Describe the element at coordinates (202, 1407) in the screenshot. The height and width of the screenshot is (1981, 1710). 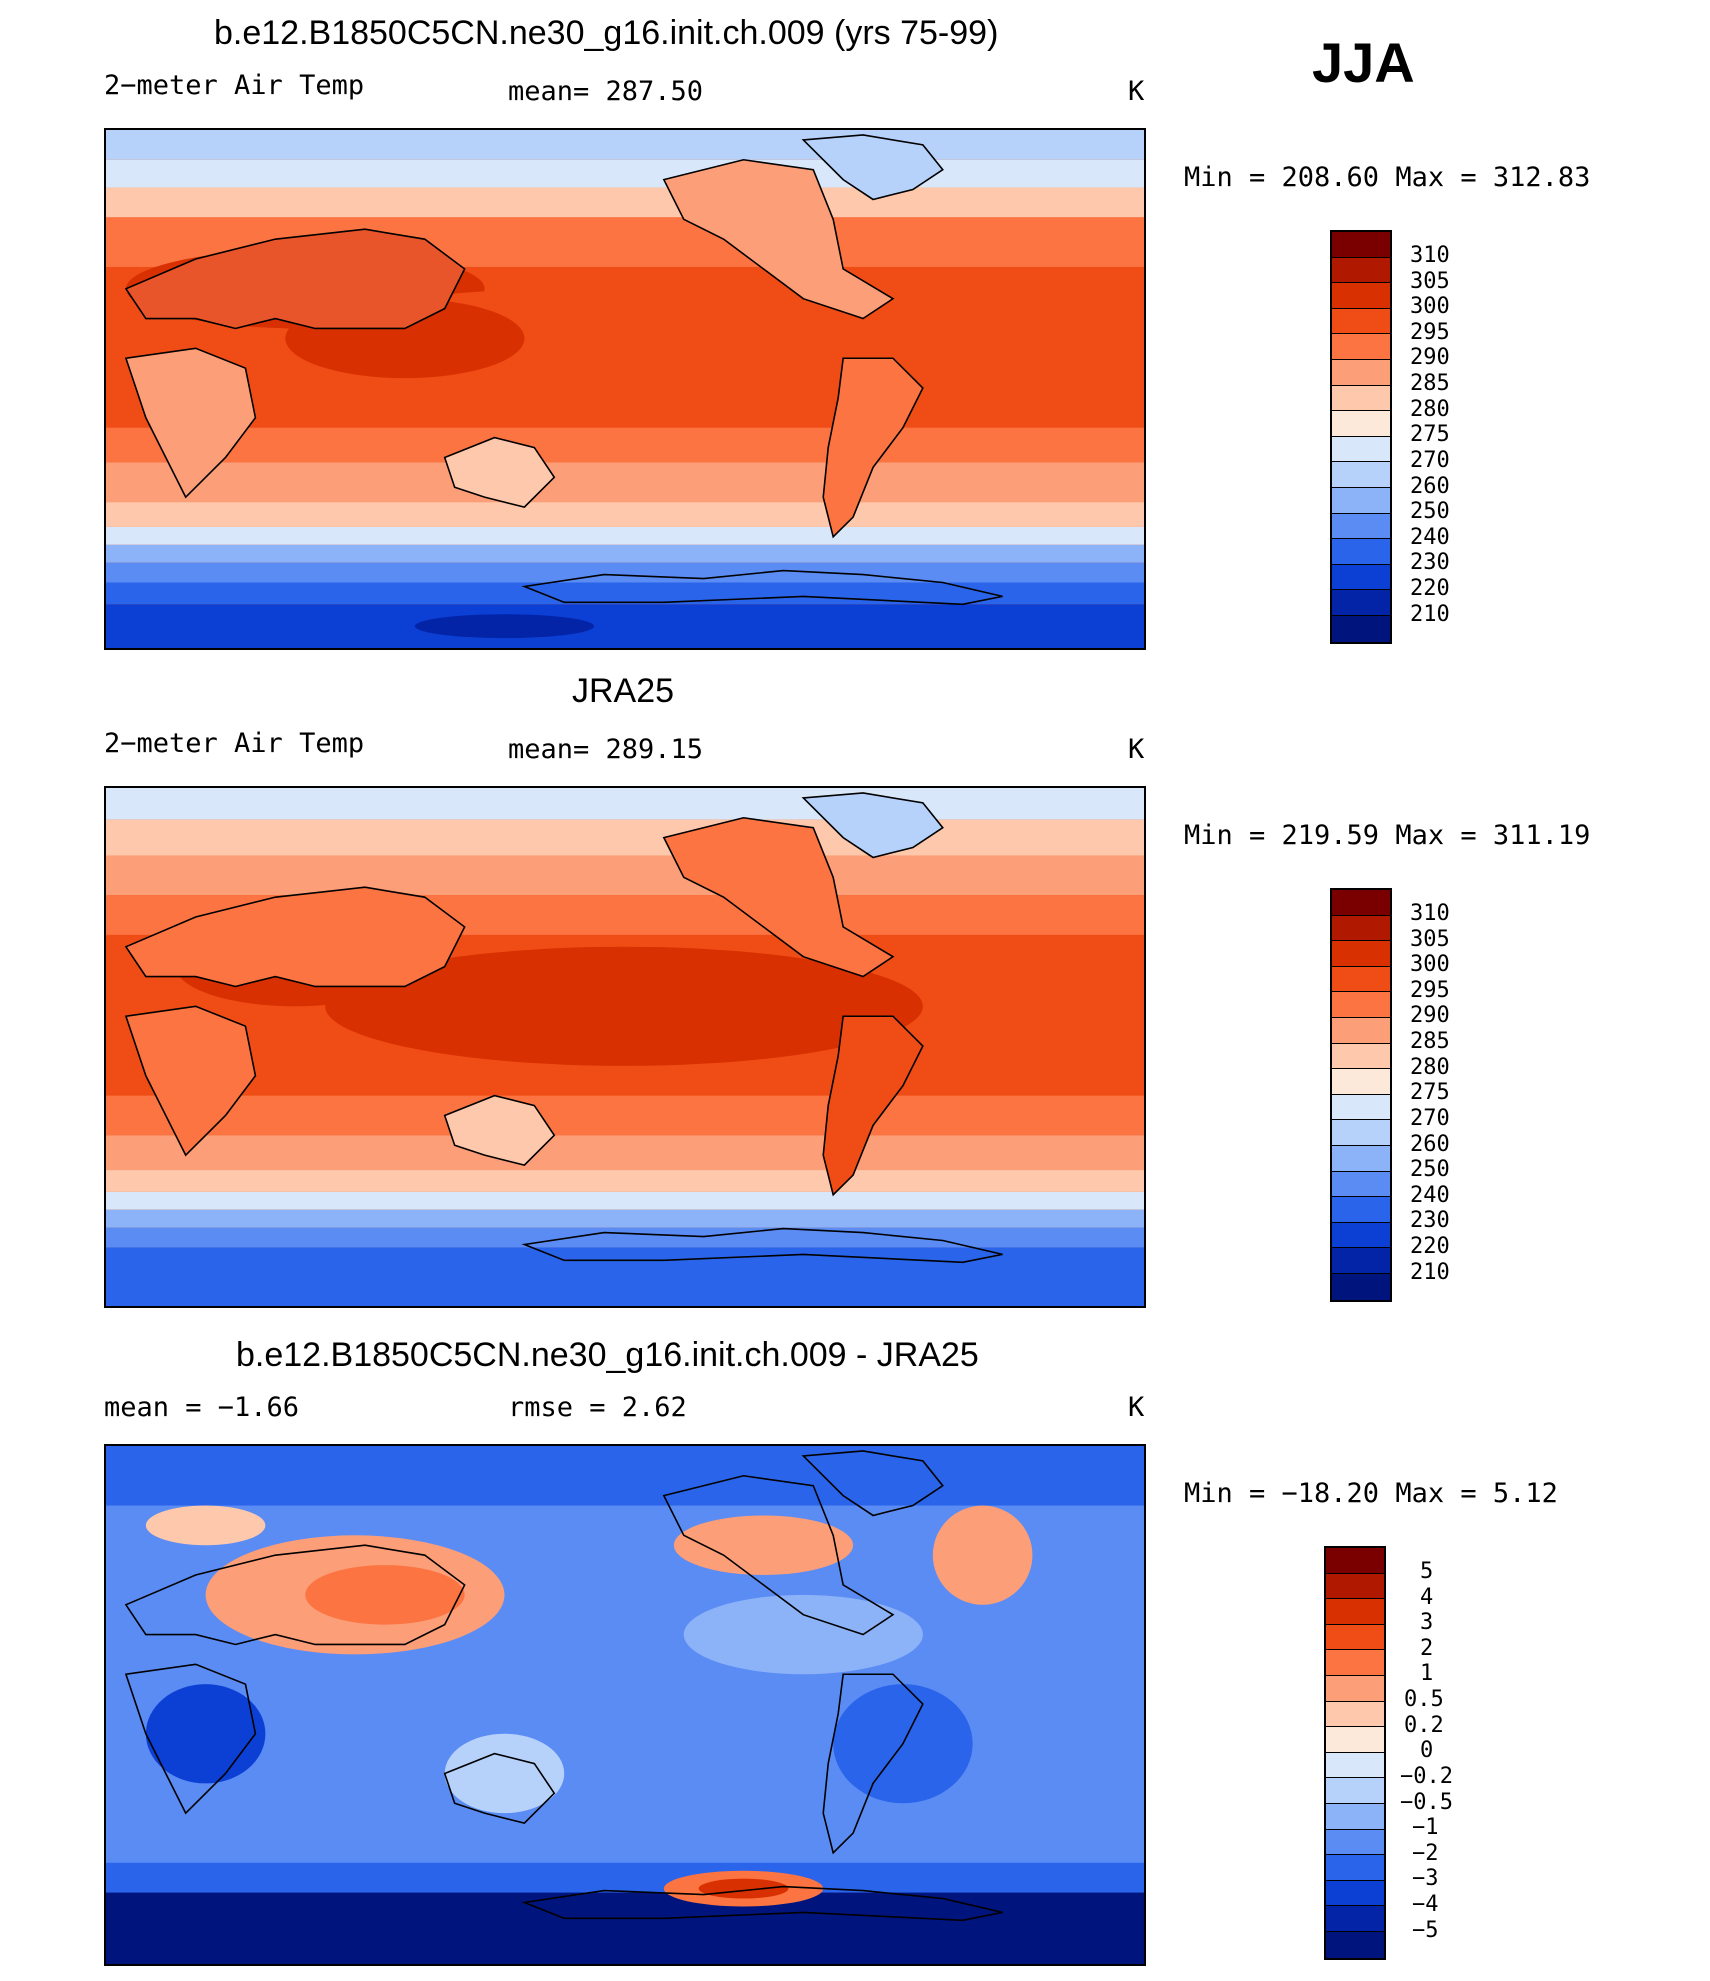
I see `panel-diff-mean-label: mean = −1.66` at that location.